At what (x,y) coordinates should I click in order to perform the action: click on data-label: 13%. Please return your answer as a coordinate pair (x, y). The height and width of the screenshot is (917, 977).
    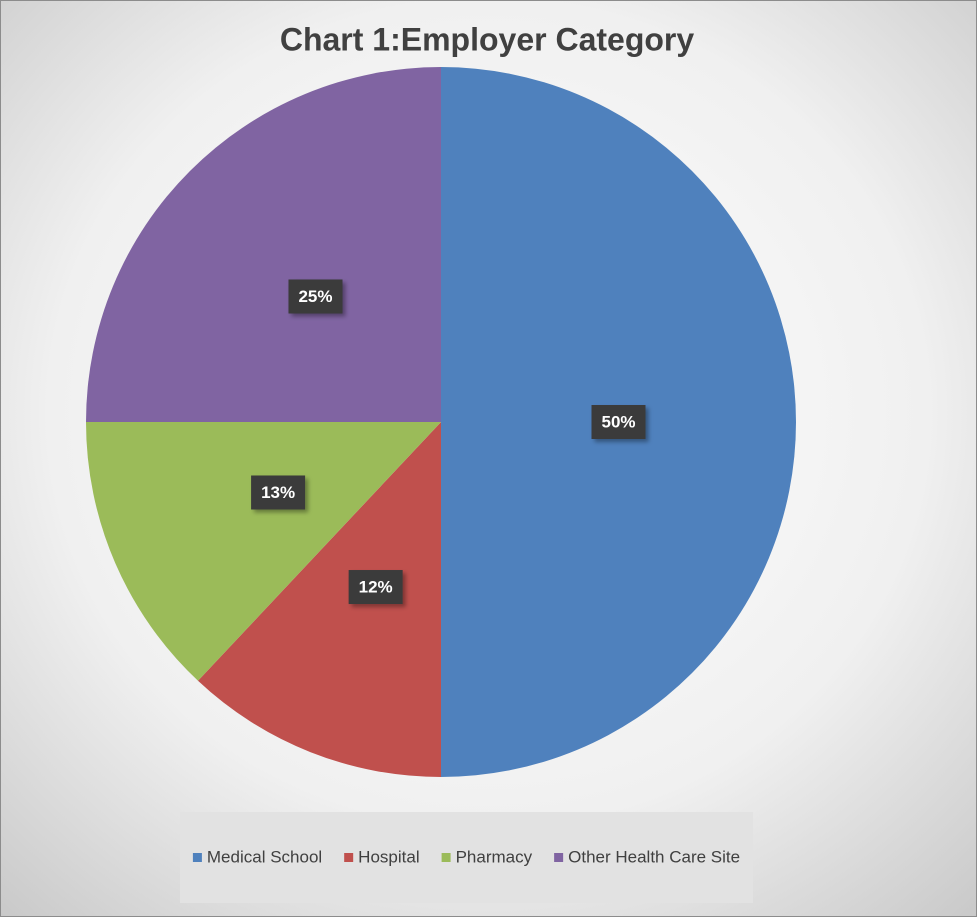
    Looking at the image, I should click on (278, 492).